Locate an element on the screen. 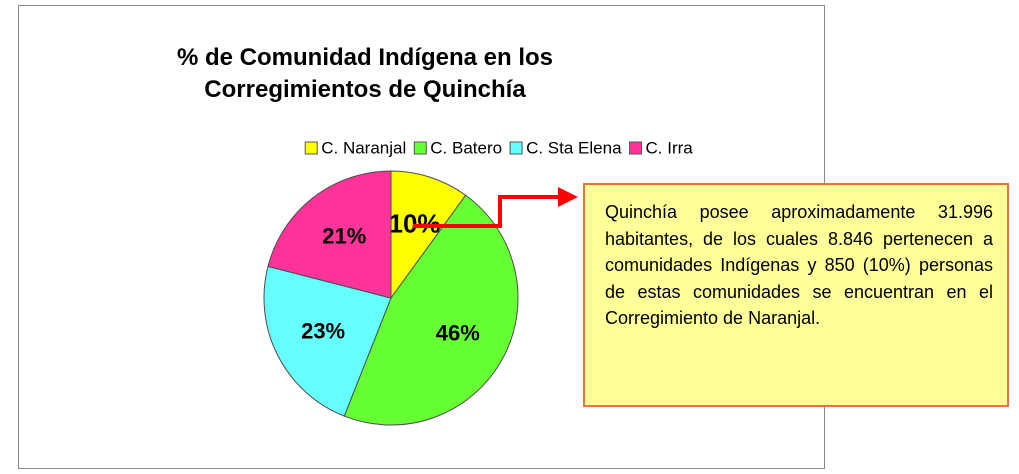  data-label: 10% is located at coordinates (415, 223).